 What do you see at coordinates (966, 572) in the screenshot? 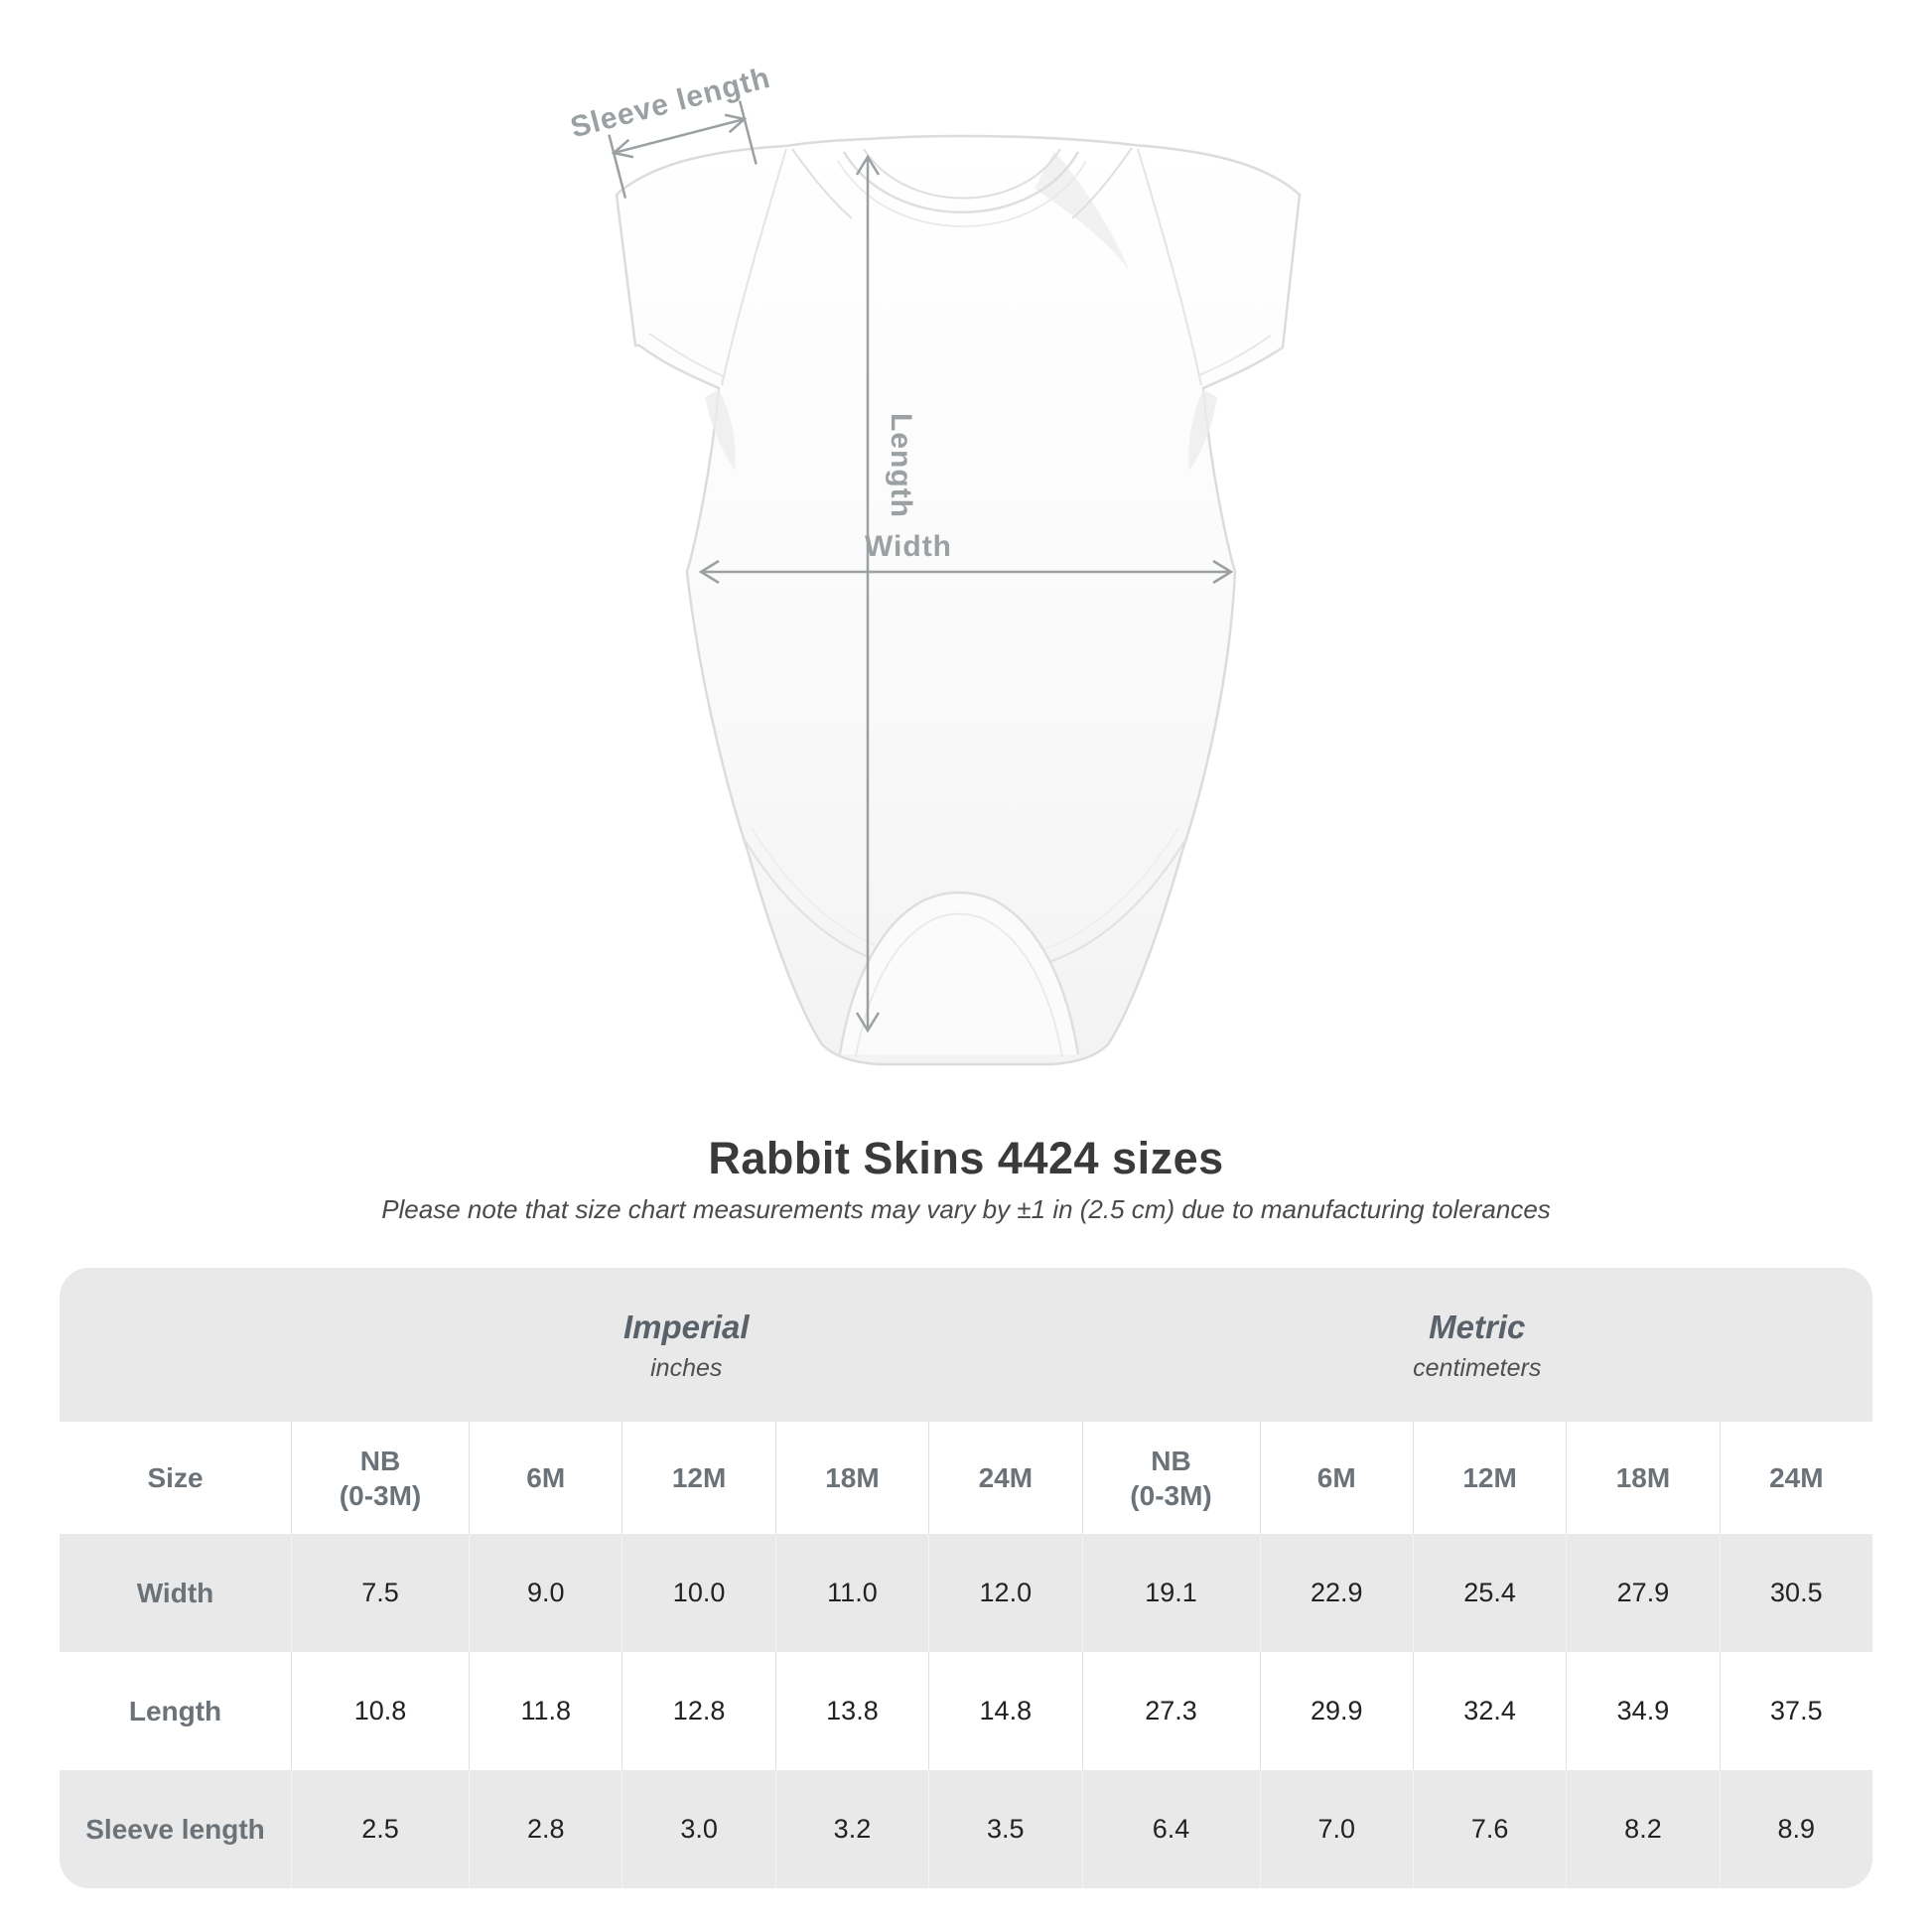
I see `width-arrow` at bounding box center [966, 572].